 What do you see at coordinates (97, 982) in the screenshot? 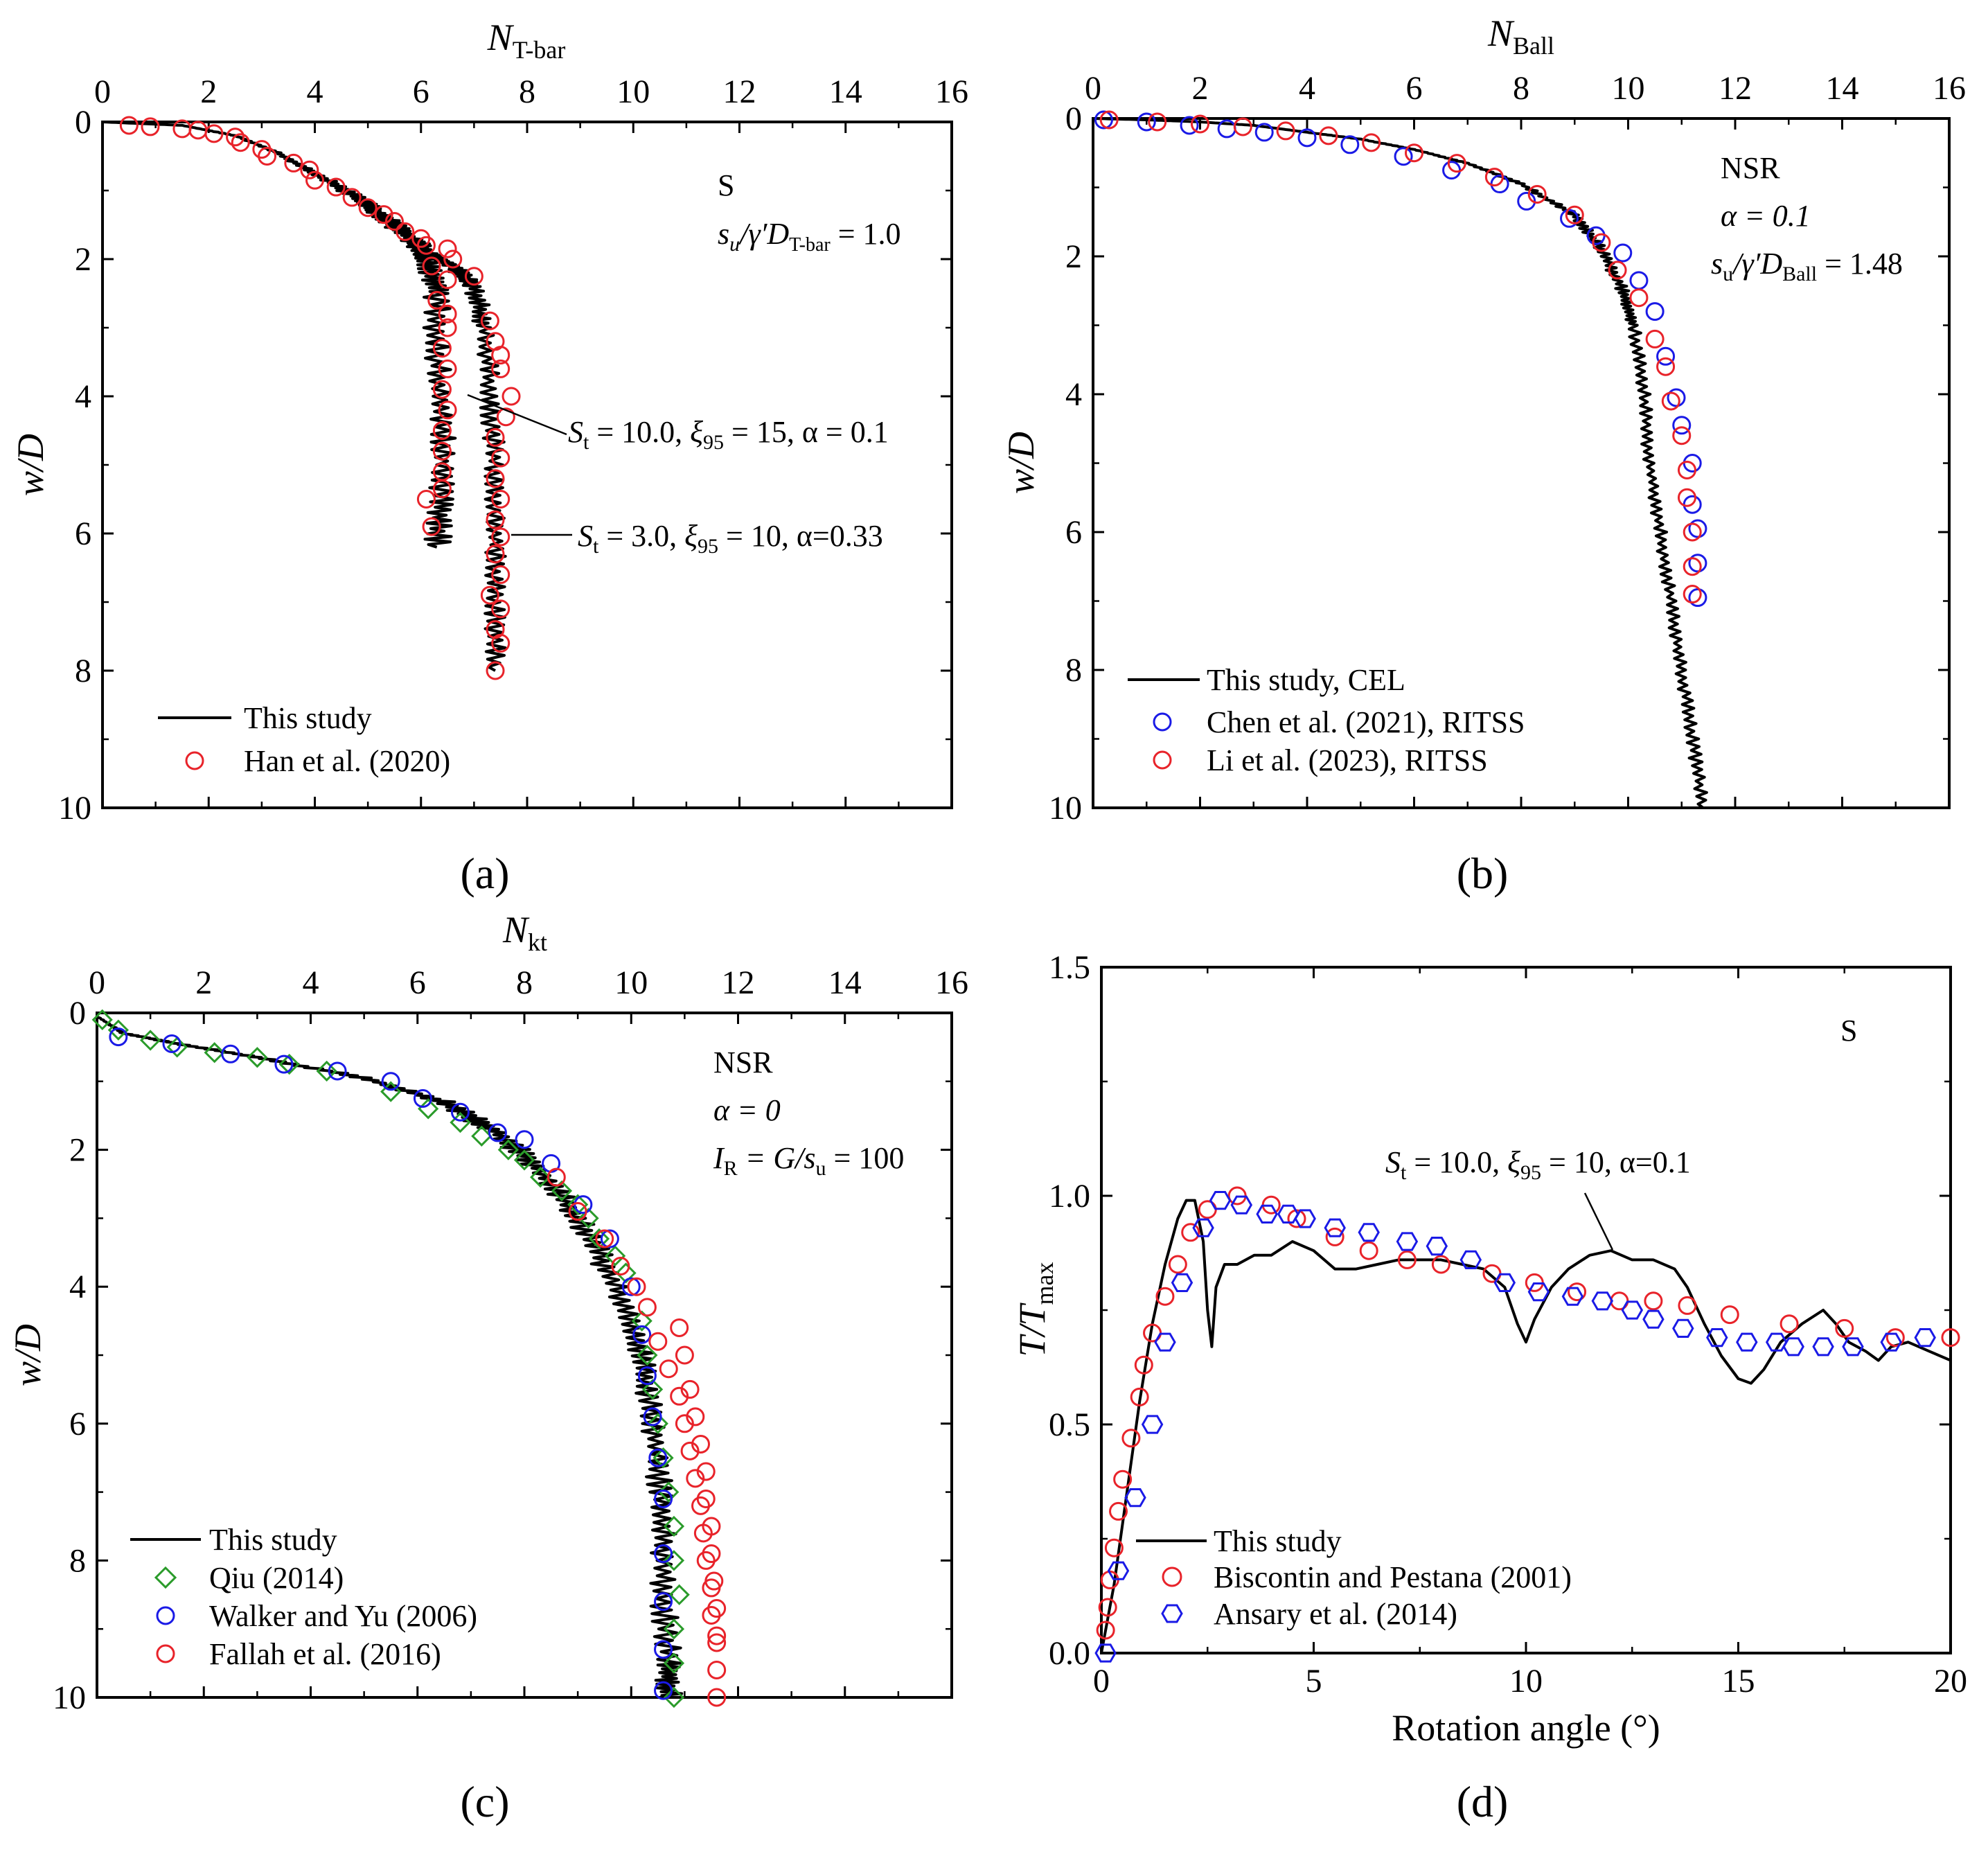
I see `x-tick-label: 0` at bounding box center [97, 982].